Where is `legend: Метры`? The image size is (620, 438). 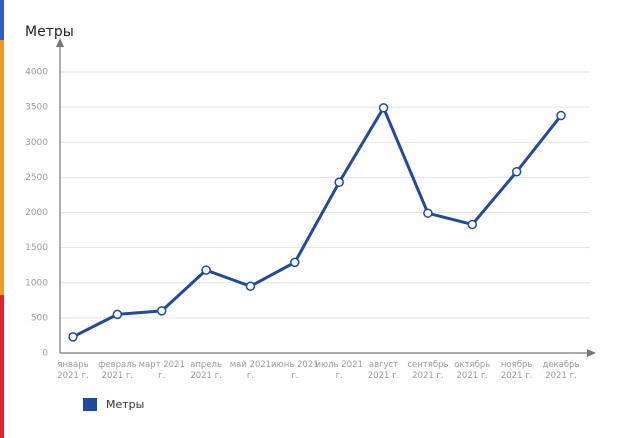
legend: Метры is located at coordinates (113, 404).